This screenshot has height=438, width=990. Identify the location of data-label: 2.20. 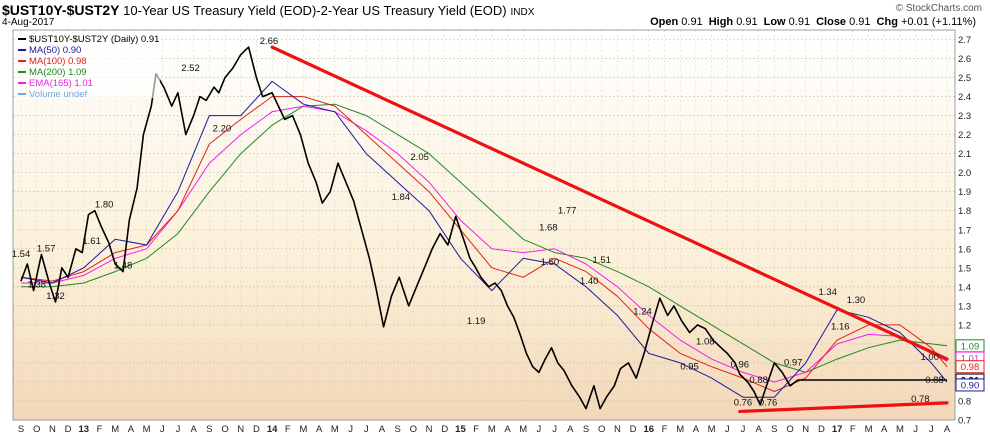
(222, 129).